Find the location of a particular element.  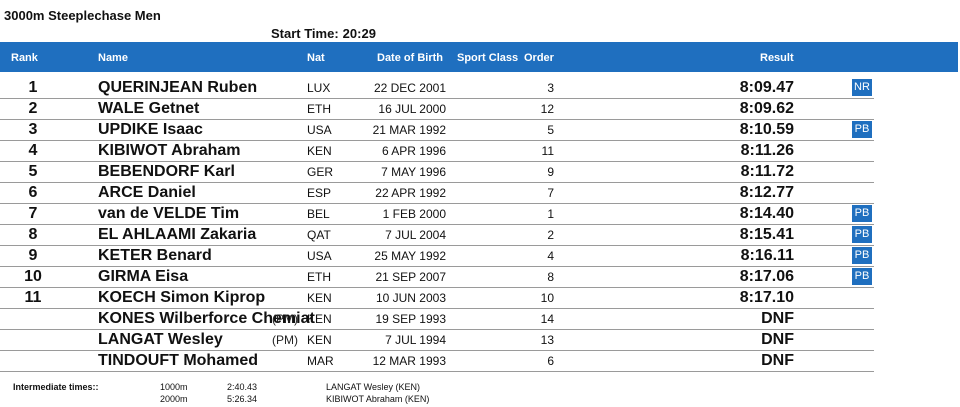

table-row: 6 ARCE Daniel ESP 22 APR 1992 7 8:12.77 is located at coordinates (480, 193).